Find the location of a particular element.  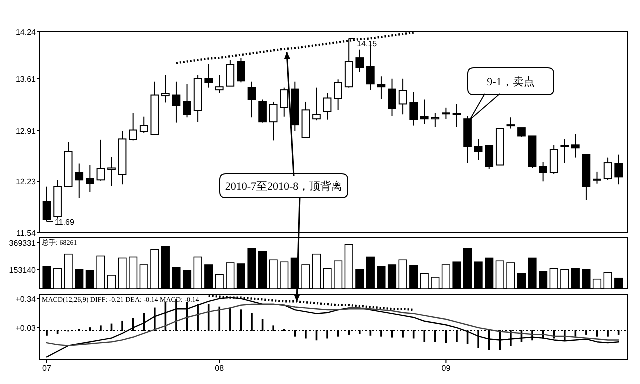

annotation: 11.69 is located at coordinates (65, 222).